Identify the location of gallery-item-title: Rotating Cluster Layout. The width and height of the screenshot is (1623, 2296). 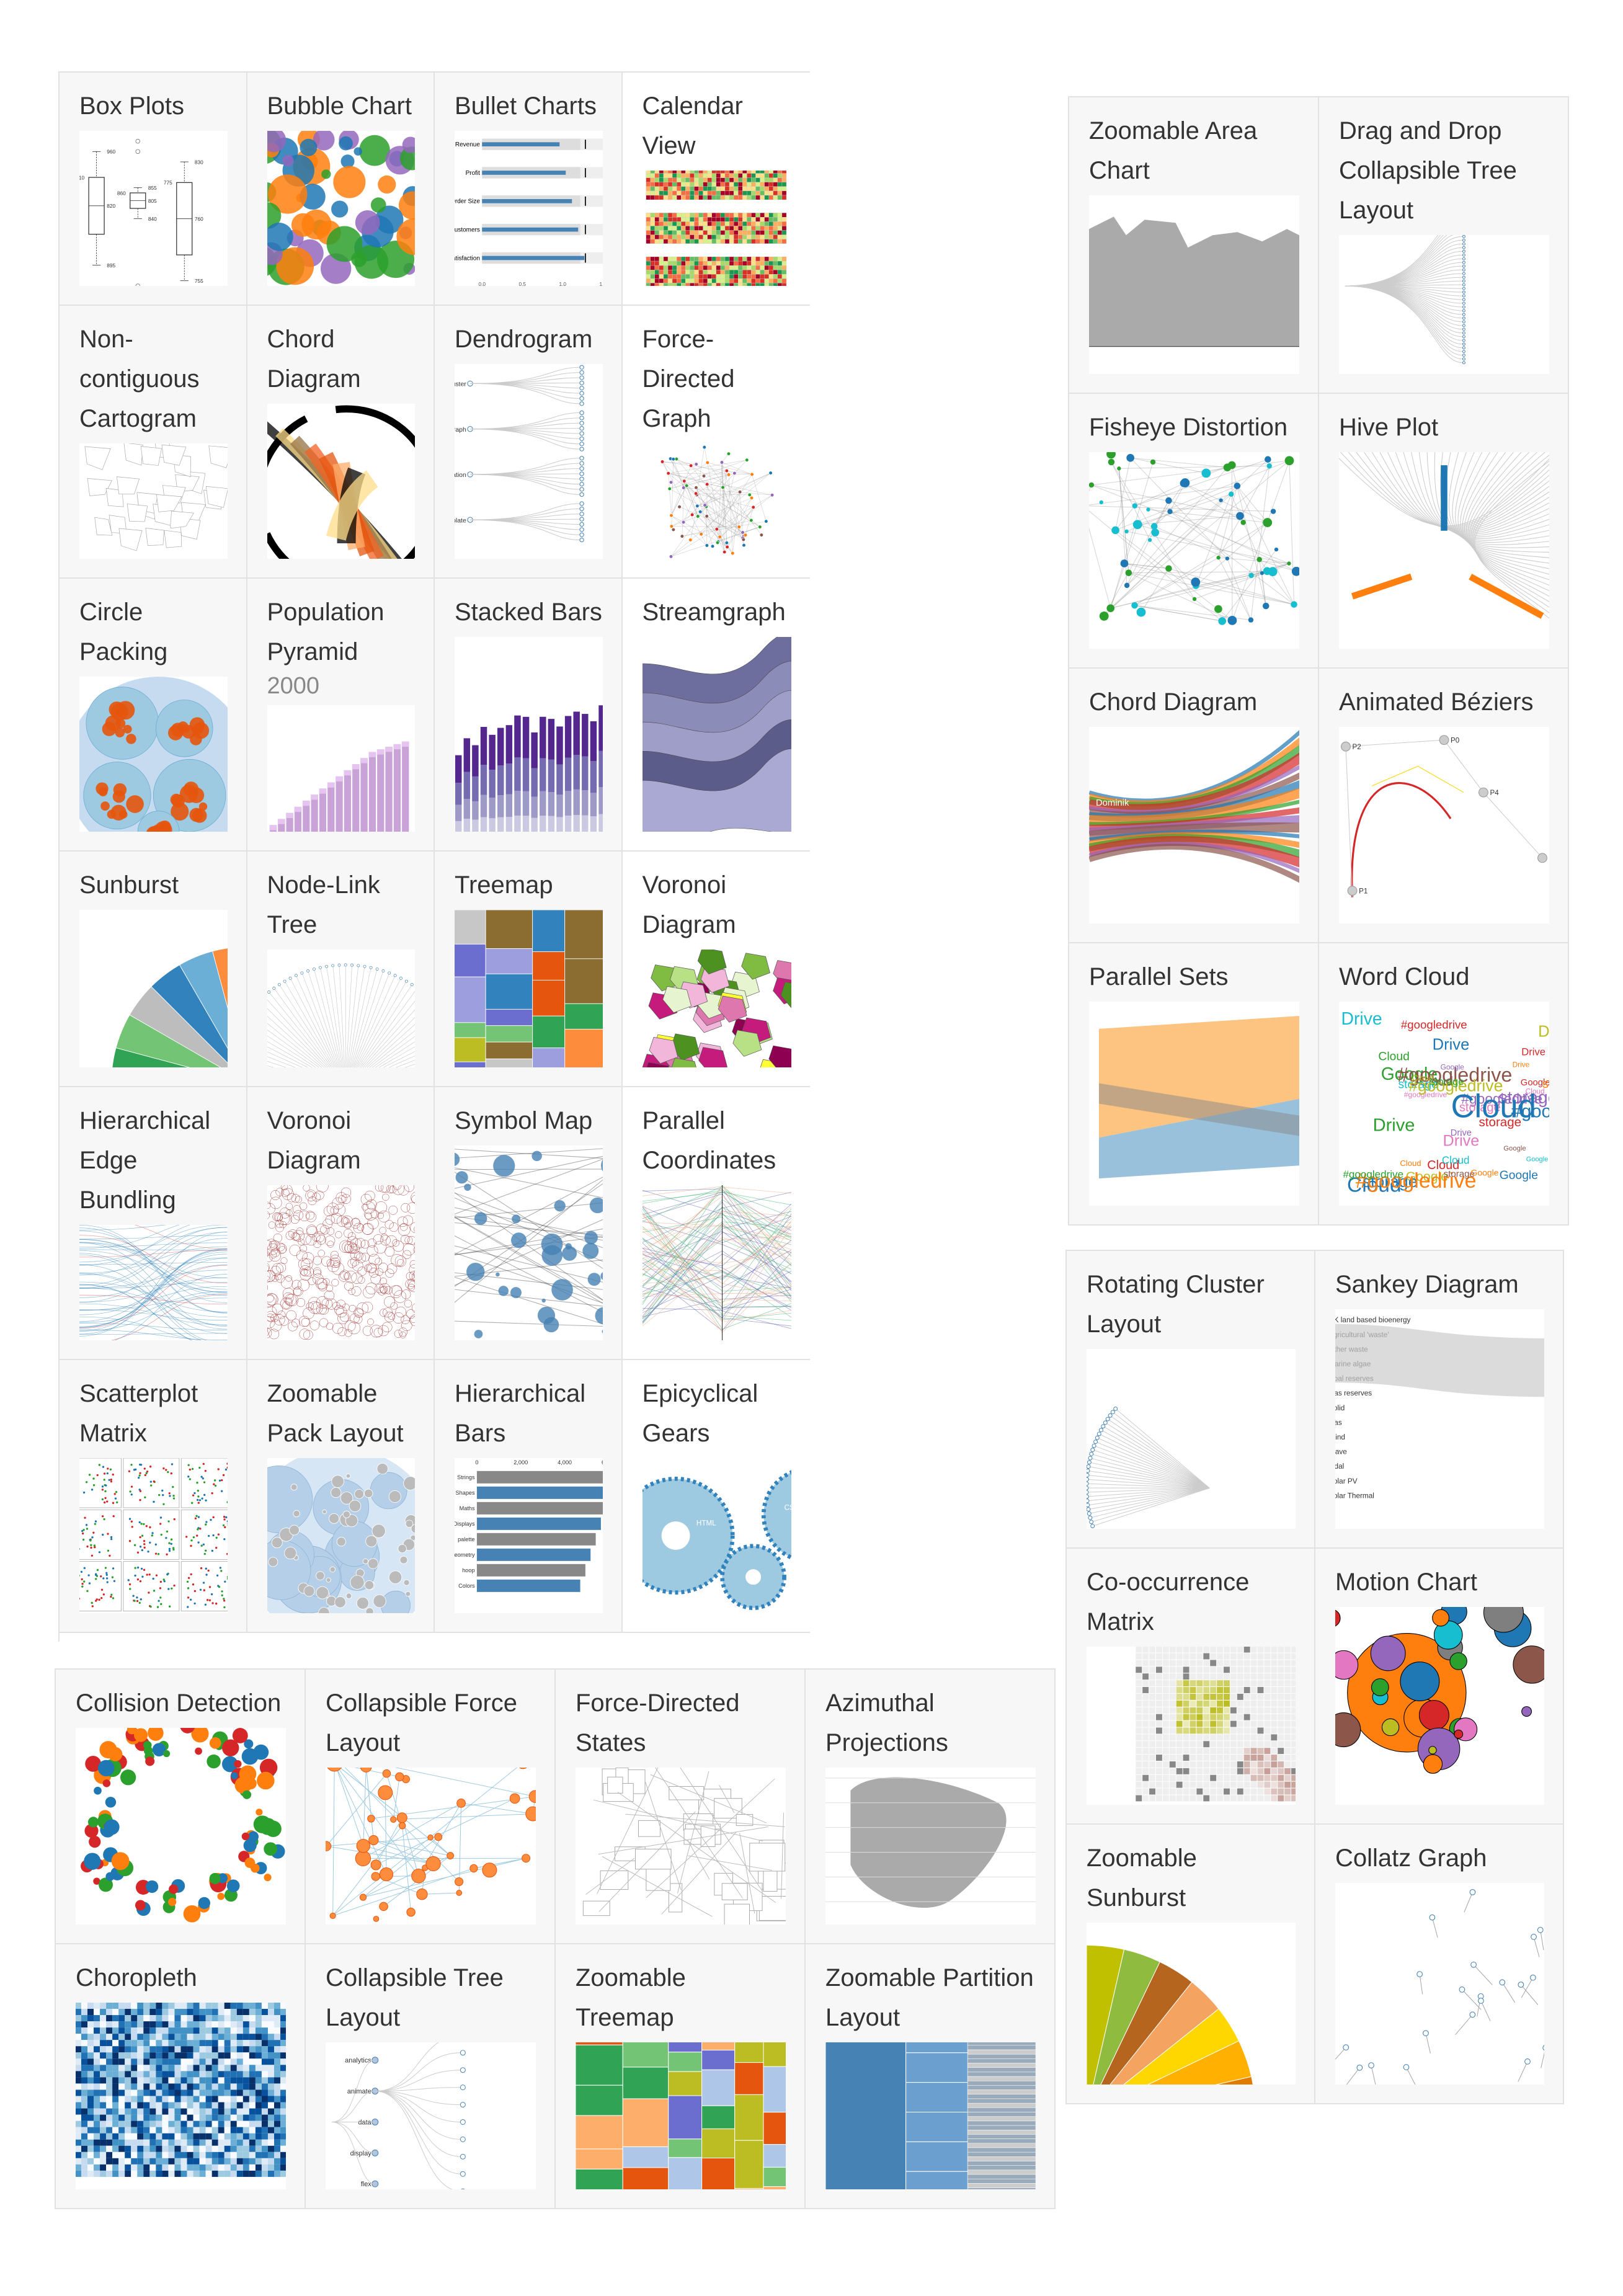
(1176, 1304).